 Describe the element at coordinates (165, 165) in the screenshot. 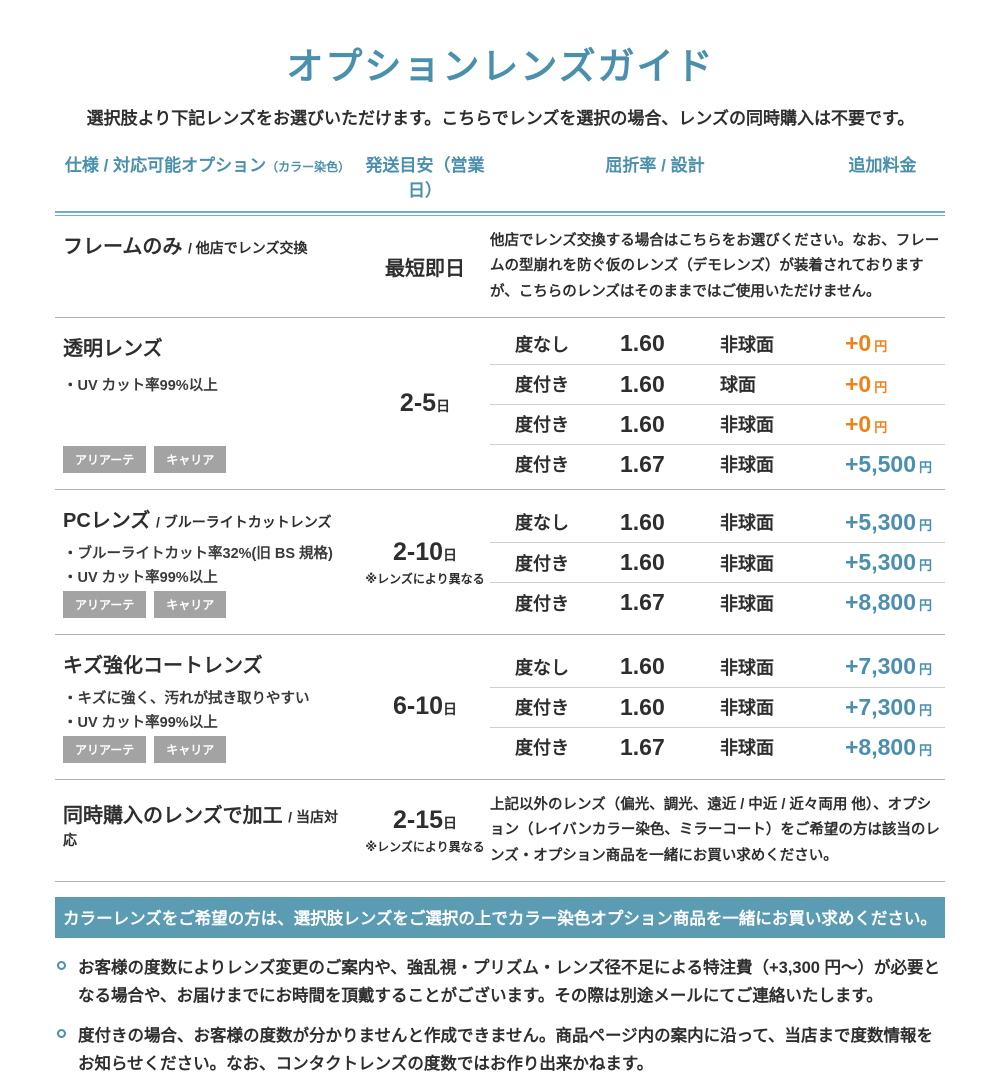

I see `column-header-spec-label: 仕様 / 対応可能オプション` at that location.